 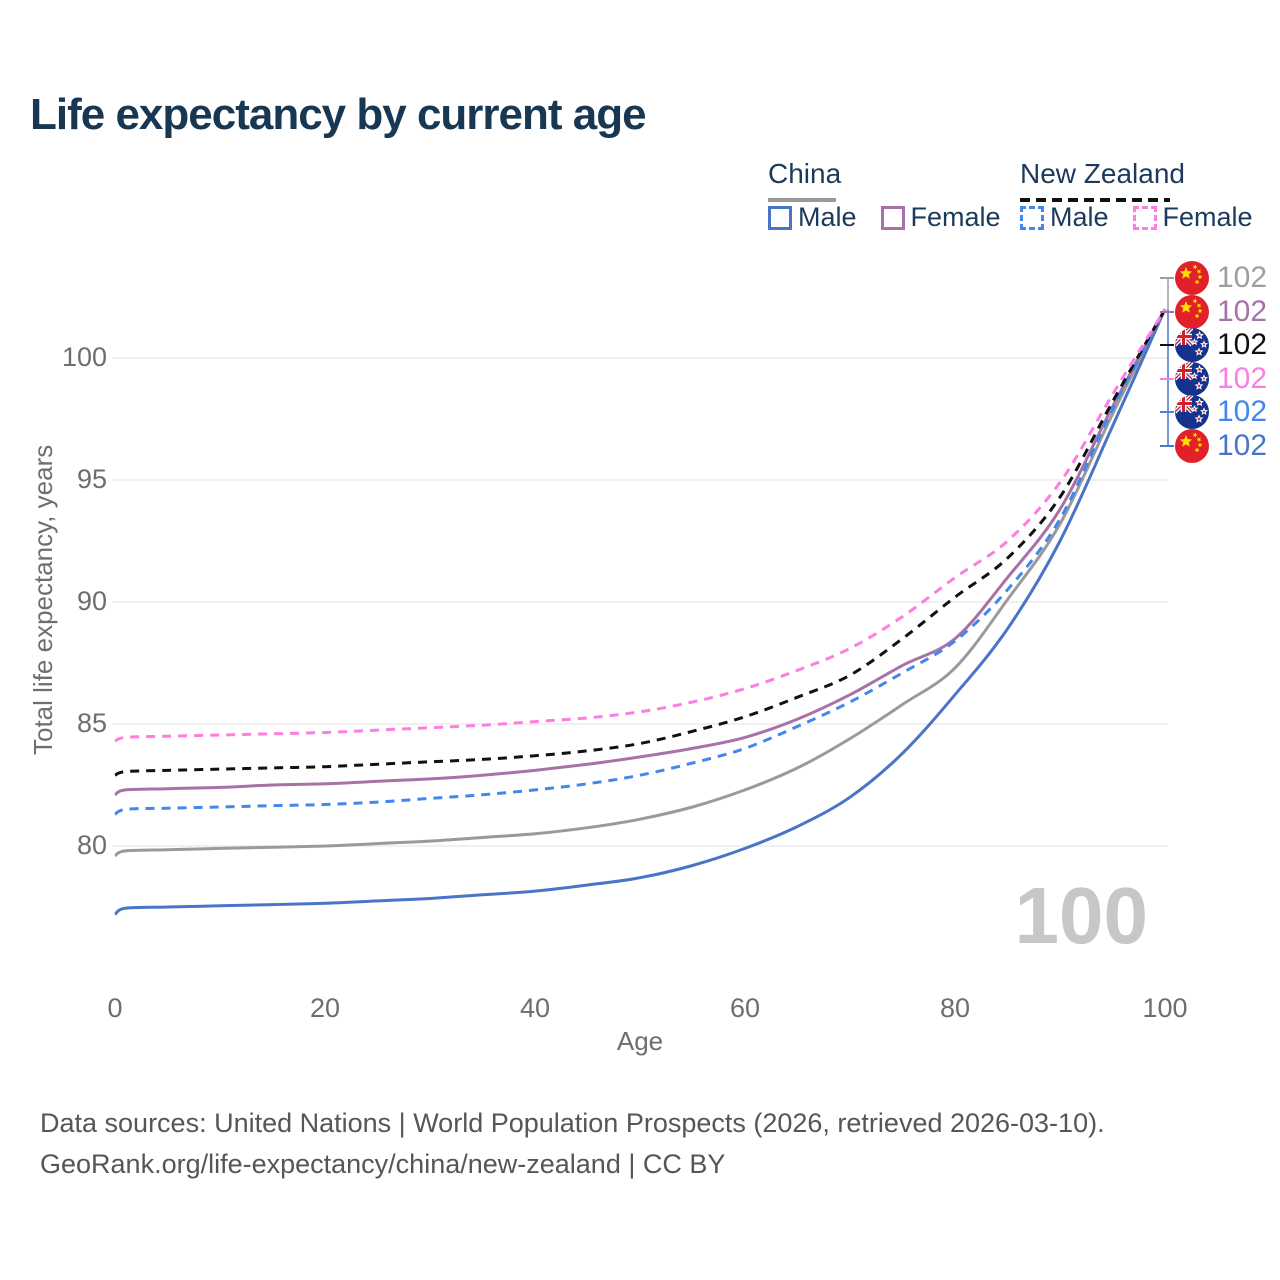 I want to click on y-tick-80: 80, so click(x=91, y=845).